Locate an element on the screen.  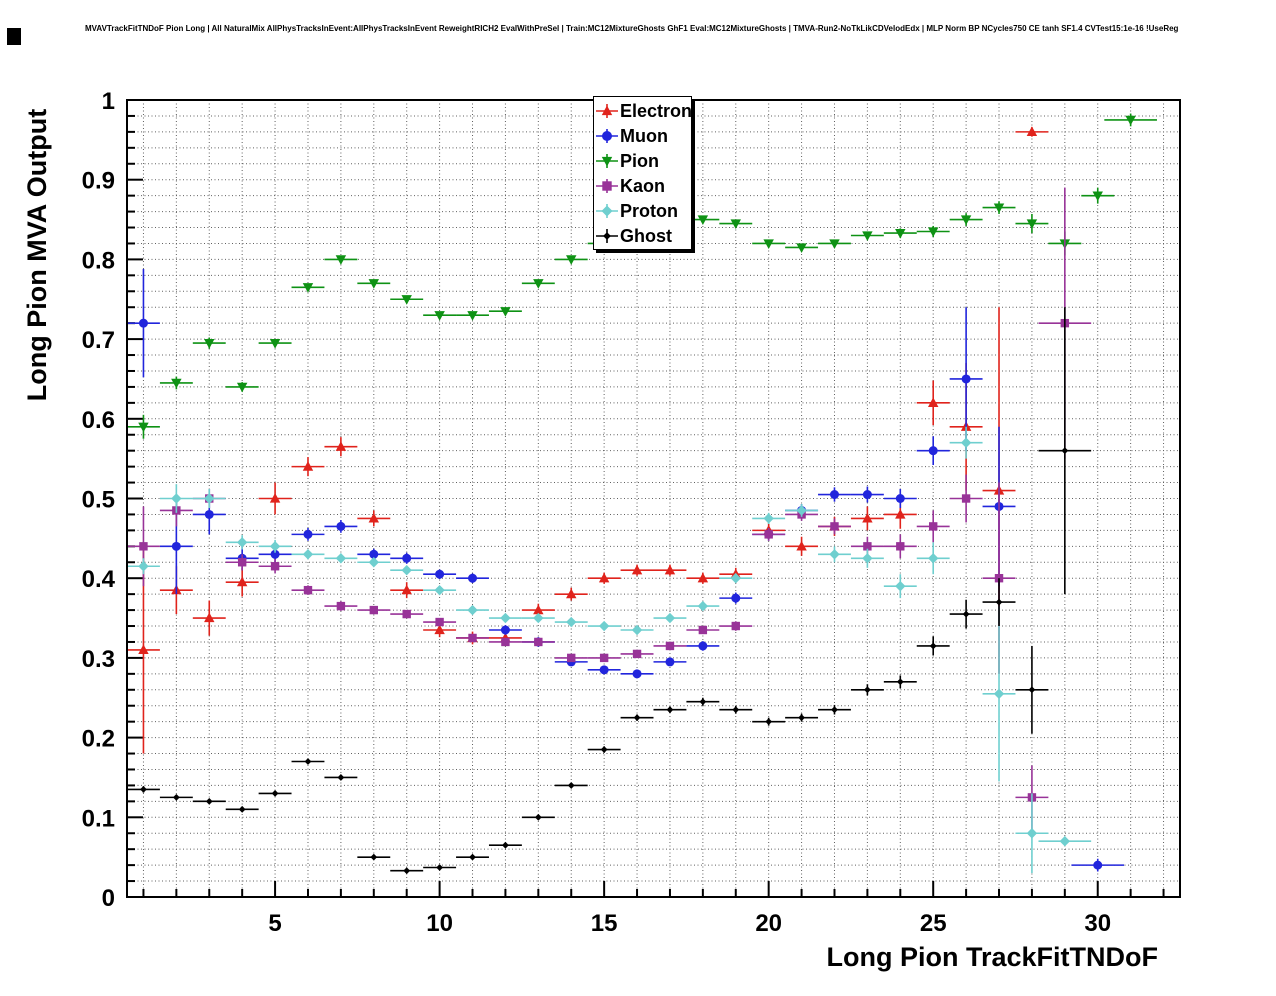
legend-entry-pion: Pion is located at coordinates (642, 160).